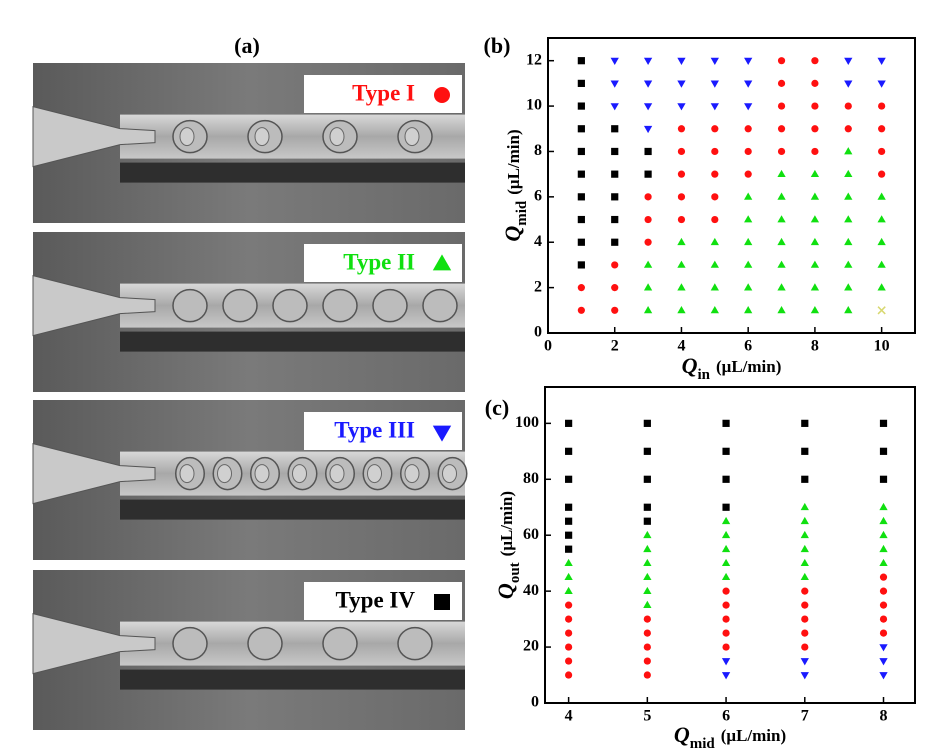  What do you see at coordinates (522, 213) in the screenshot?
I see `axis-label-part: mid` at bounding box center [522, 213].